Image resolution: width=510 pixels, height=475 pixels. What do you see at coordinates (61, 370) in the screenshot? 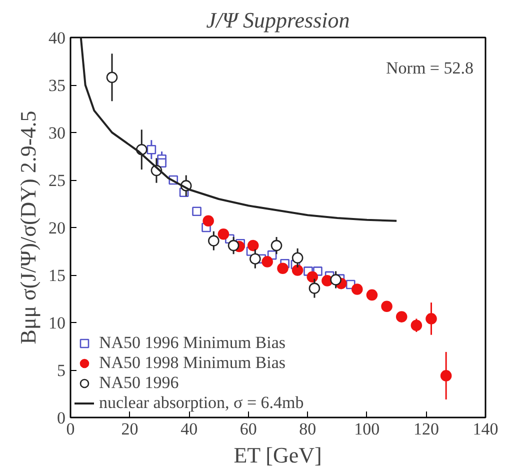
I see `y-tick-label: 5` at bounding box center [61, 370].